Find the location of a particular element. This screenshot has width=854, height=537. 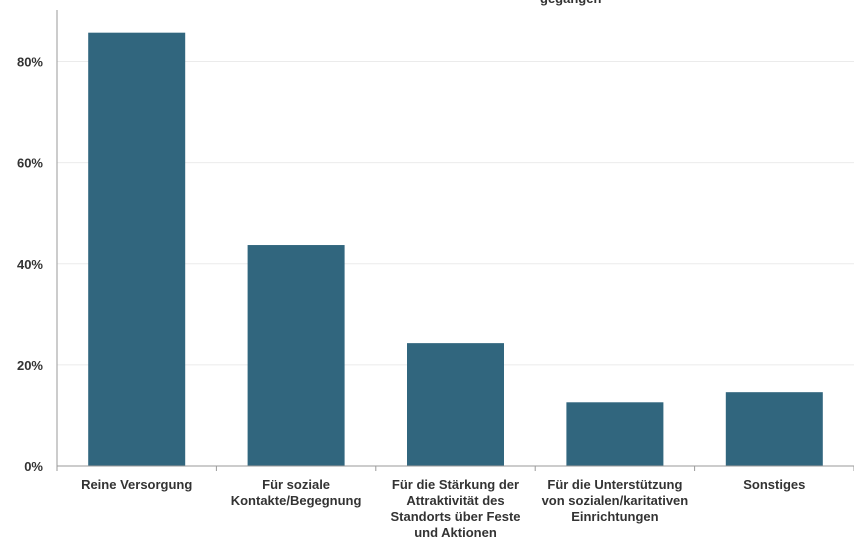

x-category-label: Sonstiges is located at coordinates (774, 484).